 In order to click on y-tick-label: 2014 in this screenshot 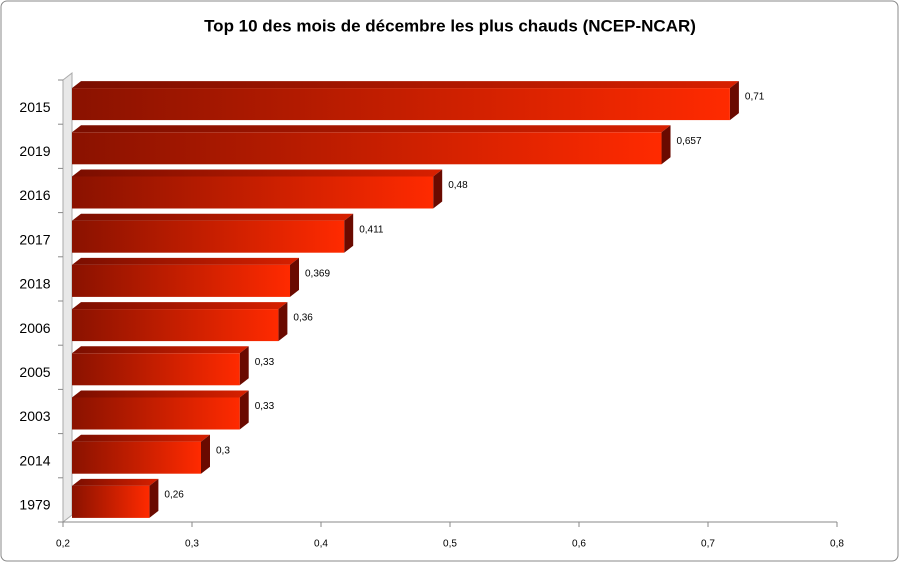, I will do `click(34, 460)`.